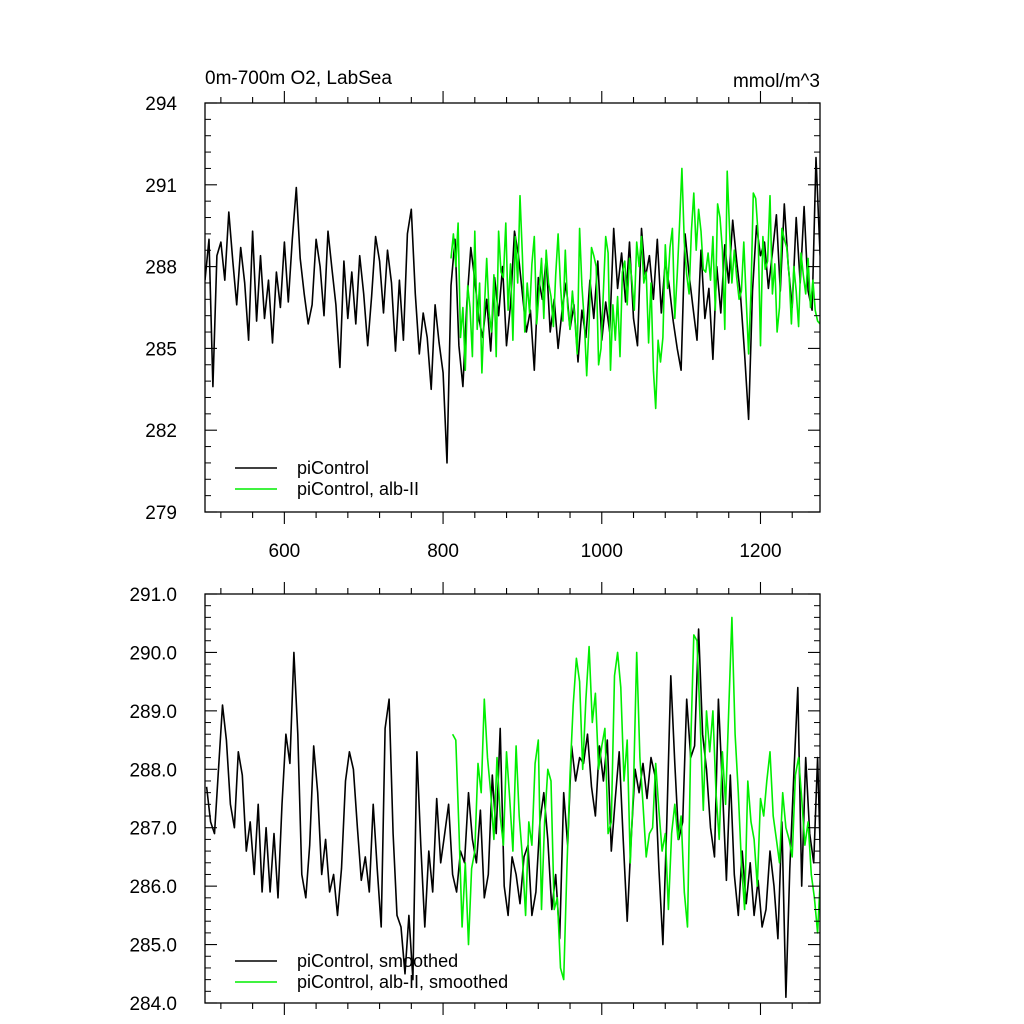 The height and width of the screenshot is (1024, 1024). I want to click on x-tick-label: 600, so click(285, 551).